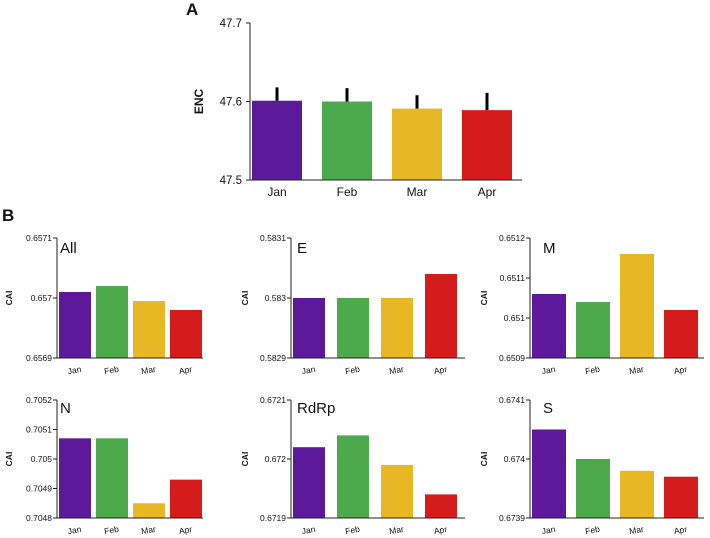 The image size is (710, 538). I want to click on bar-n-apr, so click(186, 498).